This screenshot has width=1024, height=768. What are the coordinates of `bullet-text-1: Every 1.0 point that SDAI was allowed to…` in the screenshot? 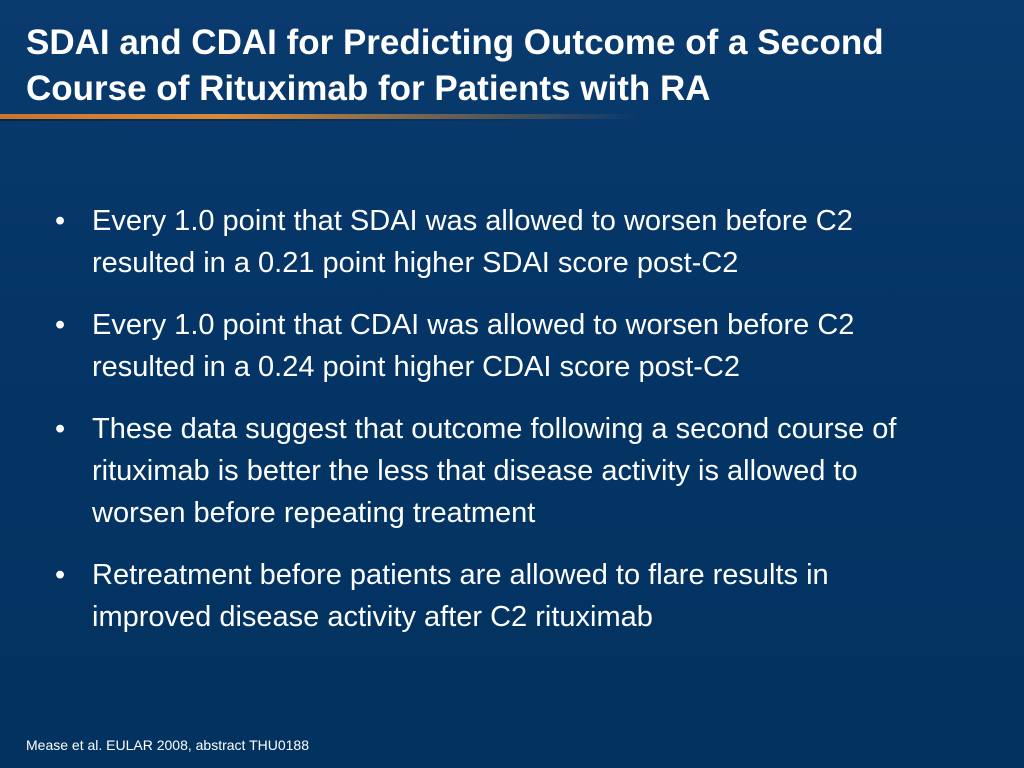 It's located at (472, 242).